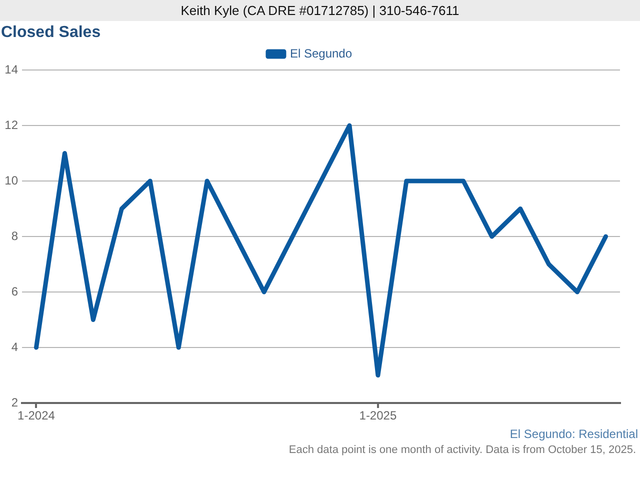 This screenshot has height=480, width=640. Describe the element at coordinates (51, 33) in the screenshot. I see `chart-title: Closed Sales` at that location.